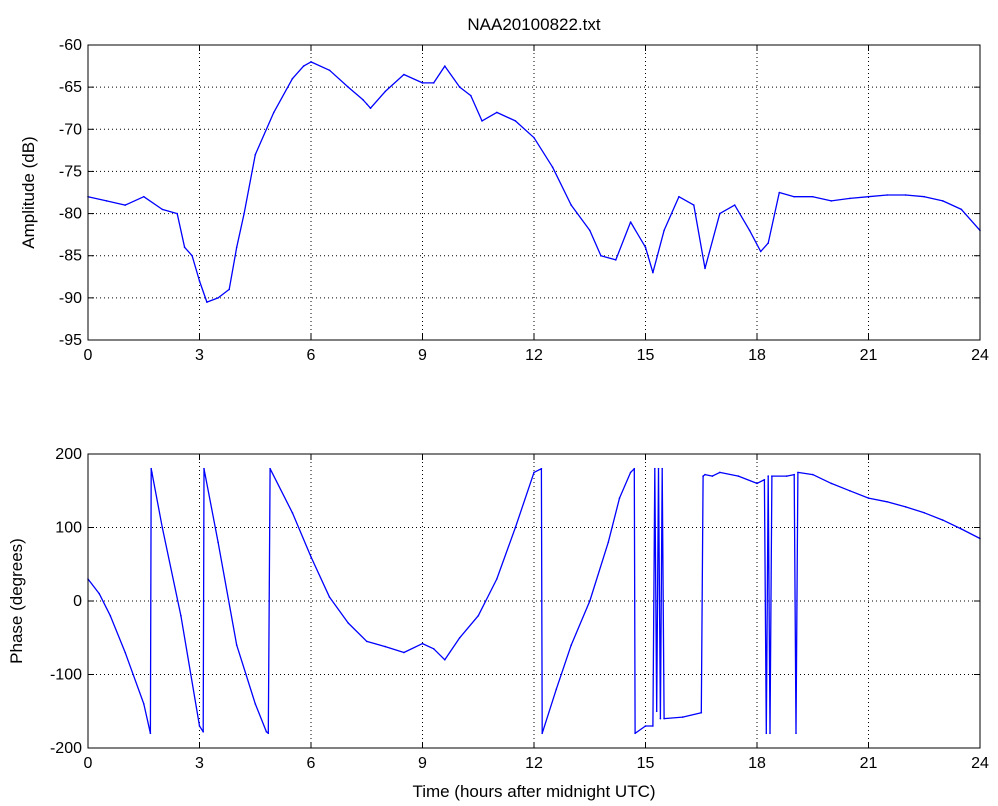 This screenshot has height=806, width=998. I want to click on amplitude-y-tick-label: -60, so click(70, 45).